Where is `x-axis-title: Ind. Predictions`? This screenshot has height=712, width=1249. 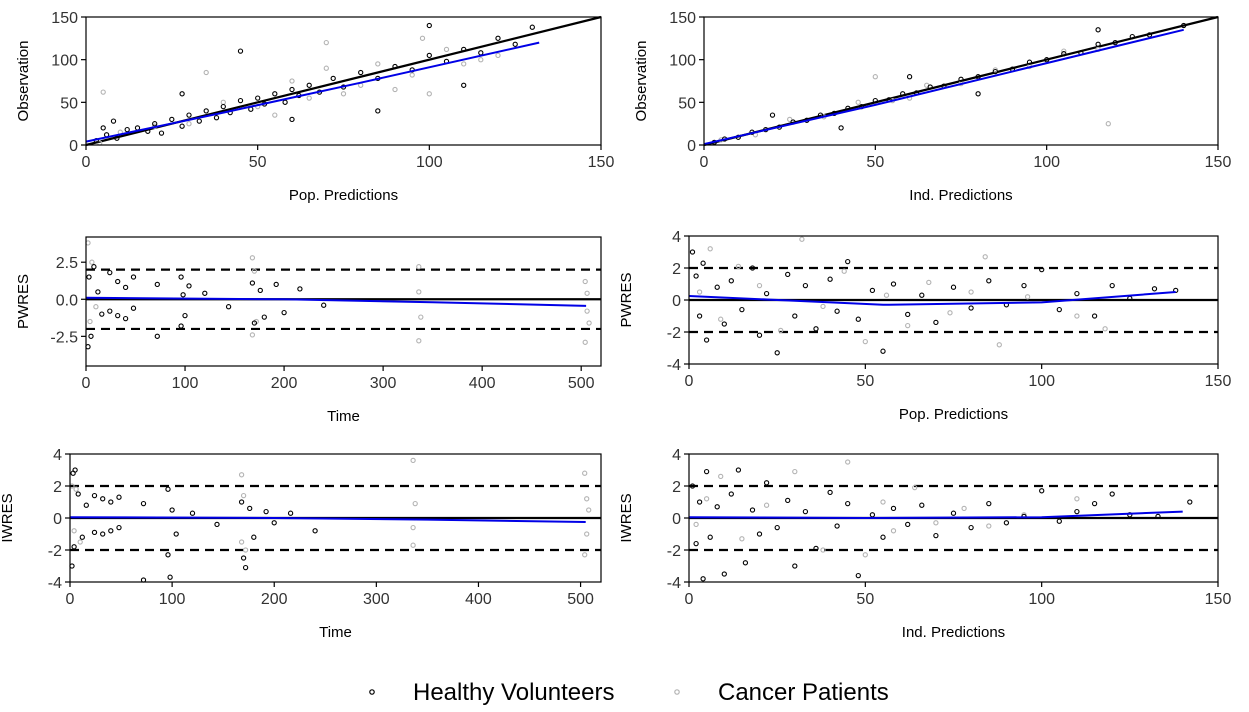 x-axis-title: Ind. Predictions is located at coordinates (960, 195).